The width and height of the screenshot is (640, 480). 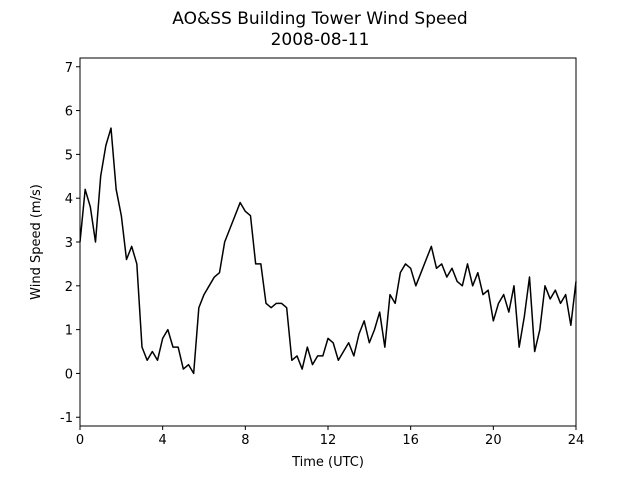 I want to click on y-axis-label: Wind Speed (m/s), so click(x=36, y=242).